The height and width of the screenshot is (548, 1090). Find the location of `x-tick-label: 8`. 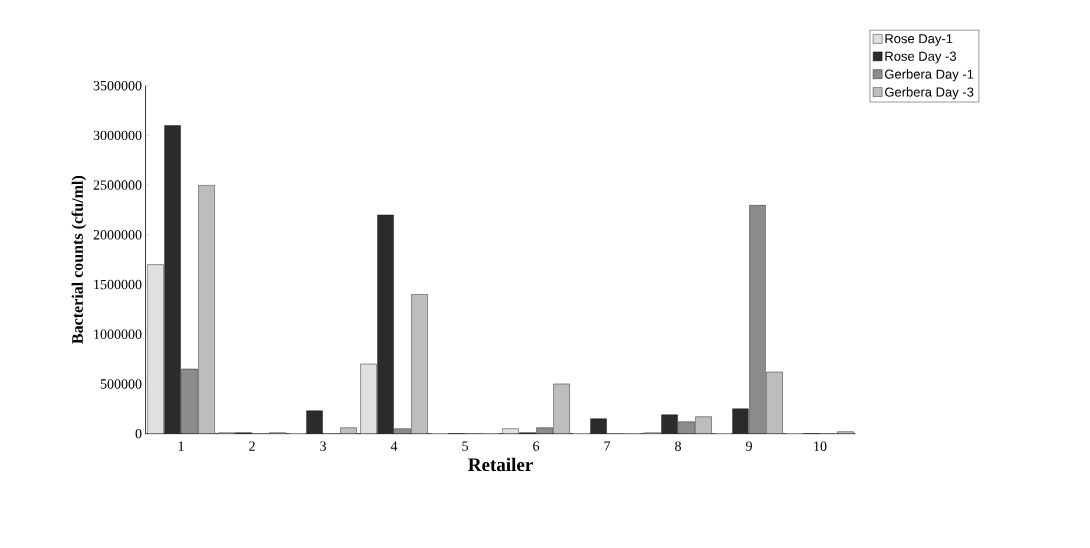

x-tick-label: 8 is located at coordinates (678, 446).